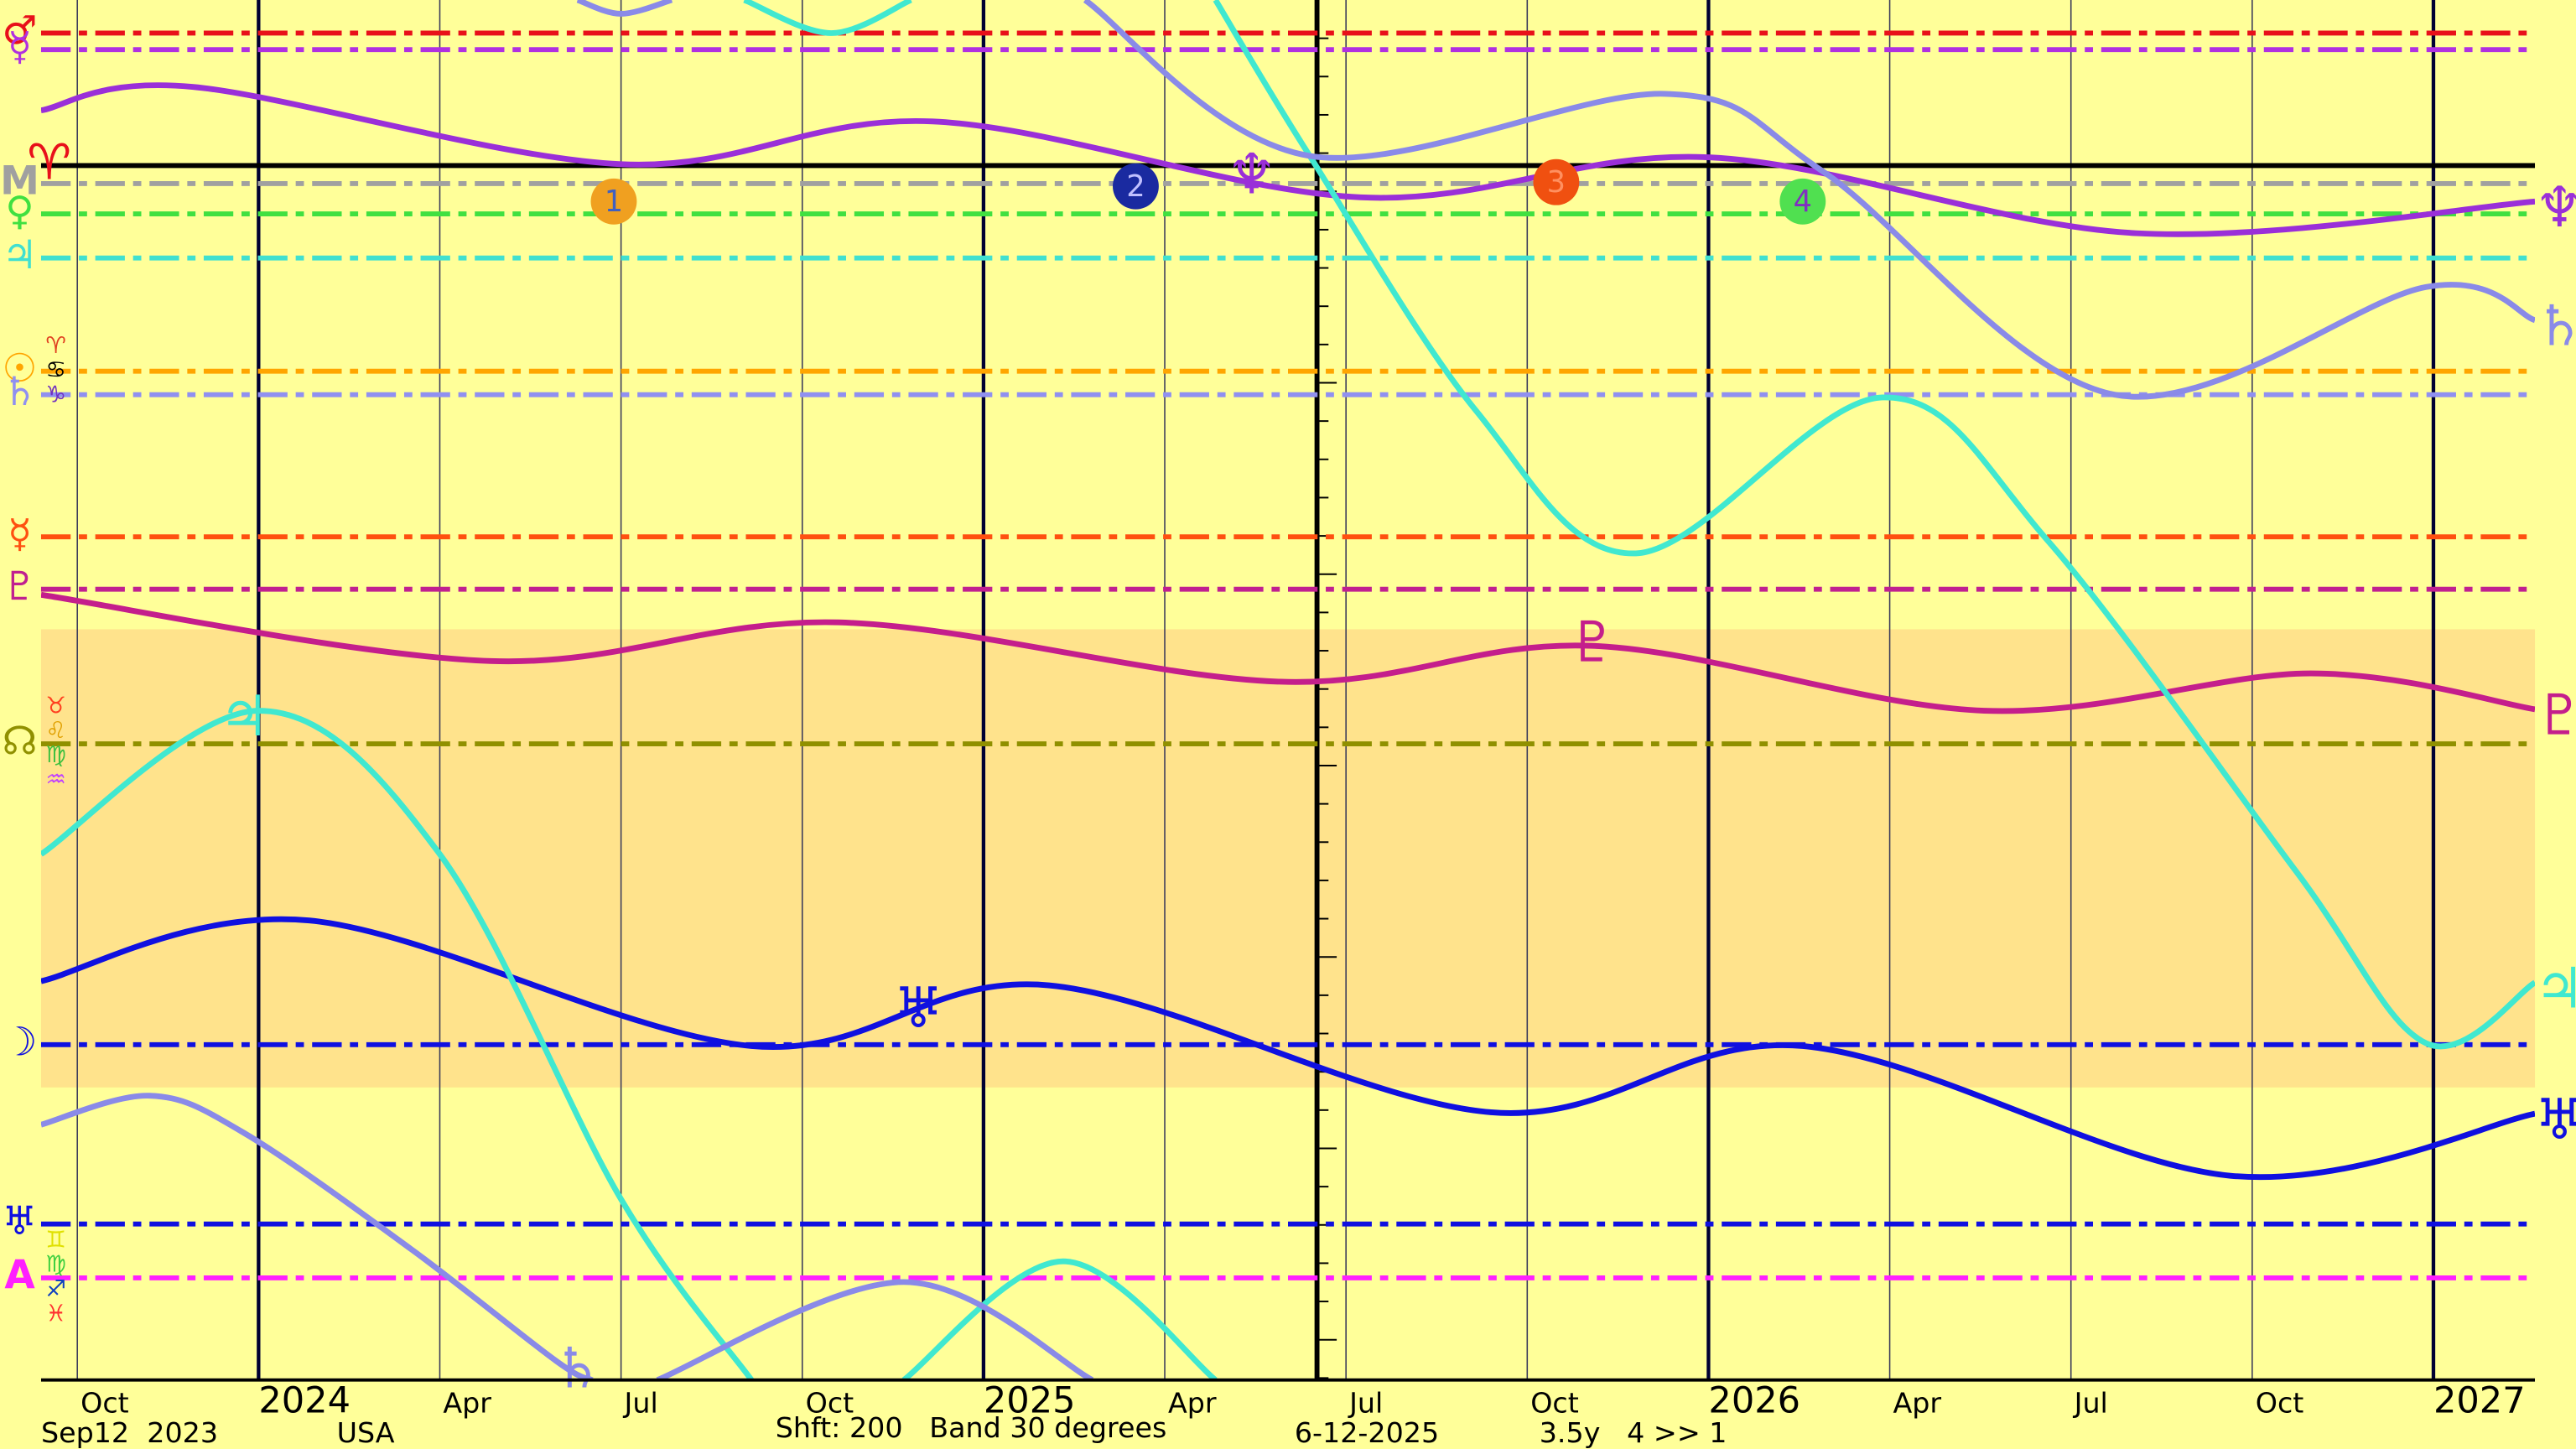 The image size is (2576, 1449). I want to click on reference-label: A, so click(19, 1275).